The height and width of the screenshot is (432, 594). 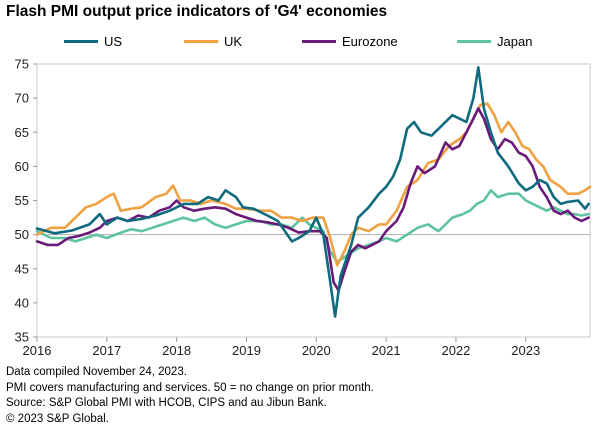 I want to click on legend-item-eurozone: Eurozone, so click(x=350, y=41).